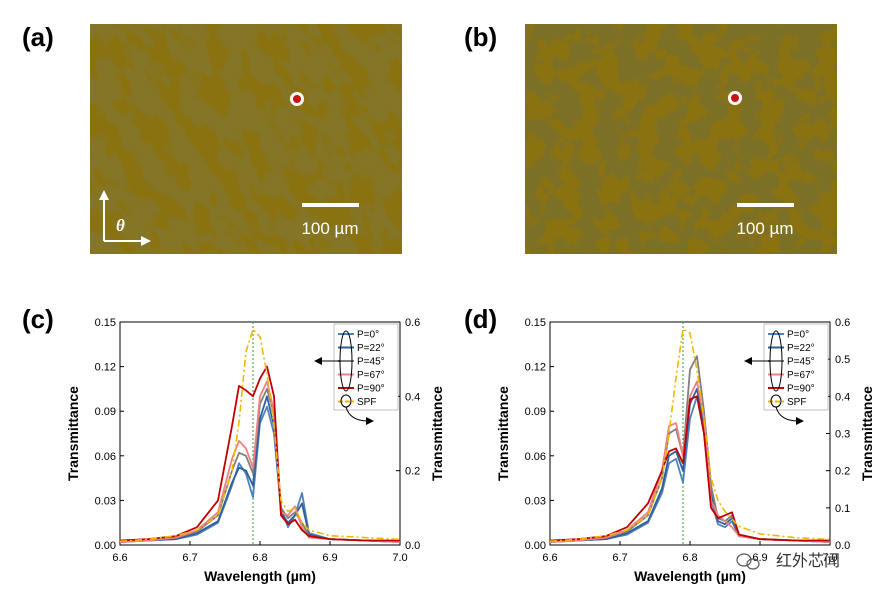 This screenshot has height=597, width=875. What do you see at coordinates (329, 228) in the screenshot?
I see `scale-label-a: 100 µm` at bounding box center [329, 228].